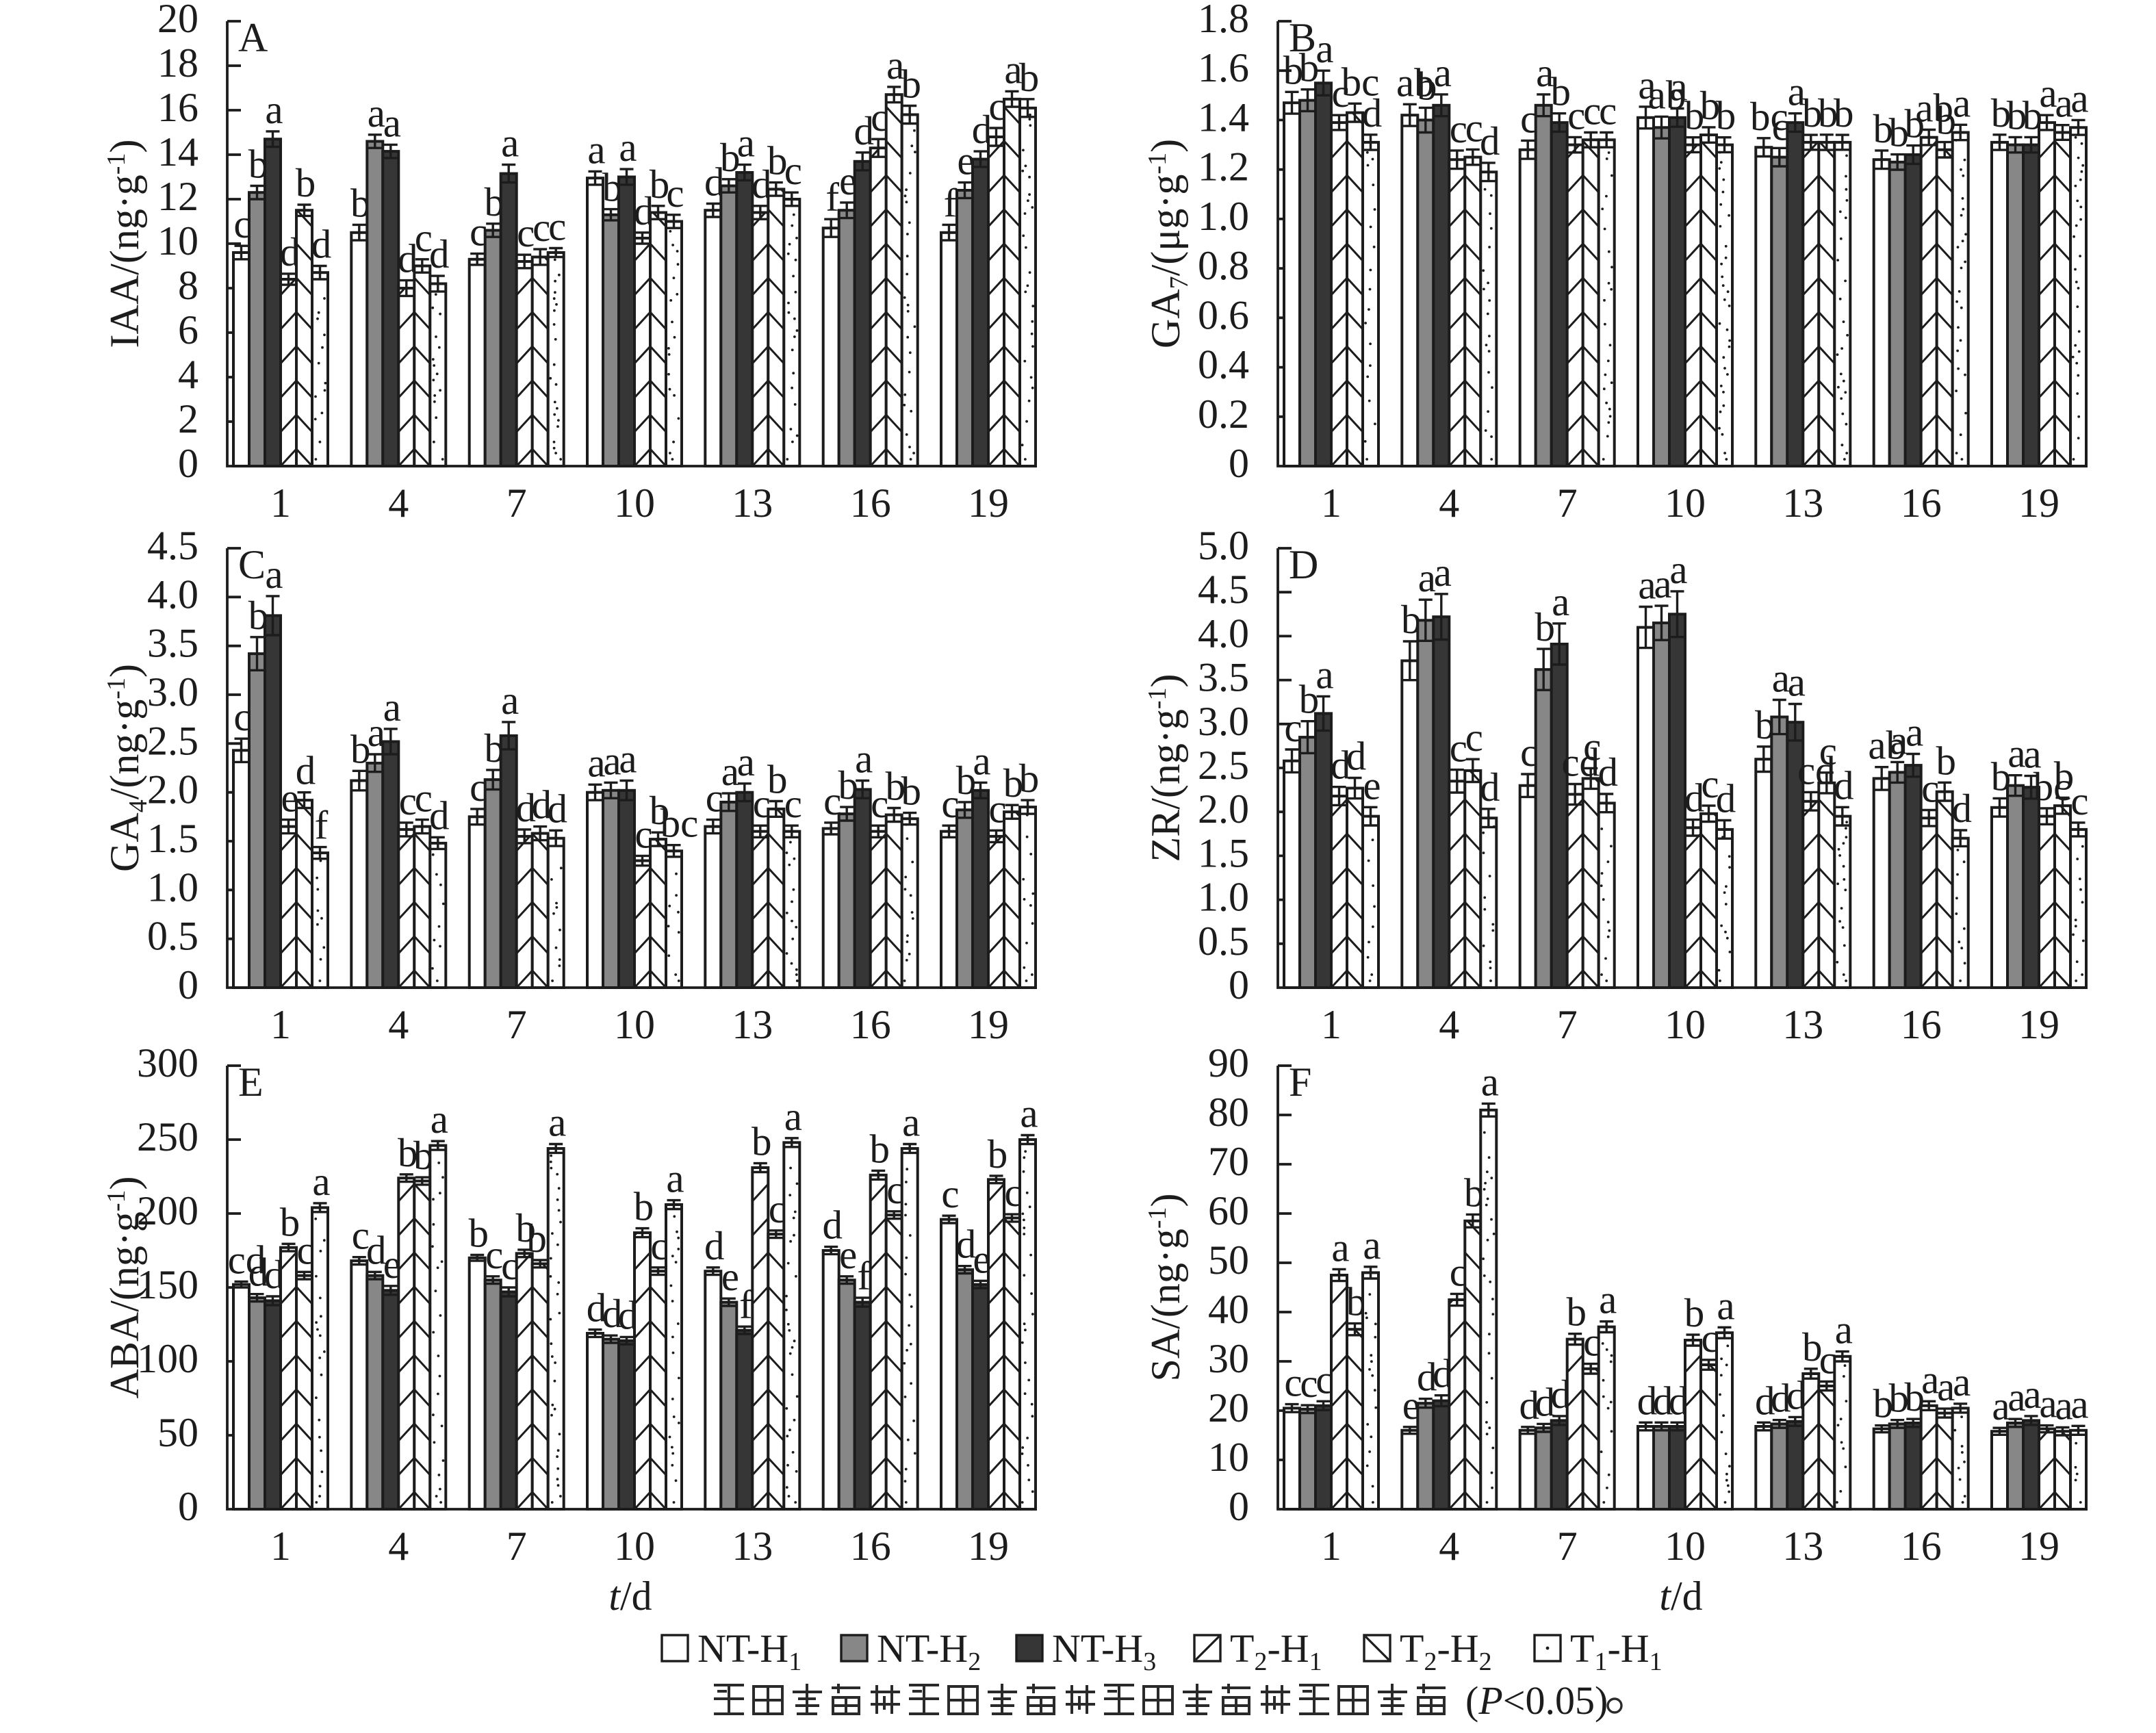 This screenshot has height=1733, width=2156. I want to click on svg-text: E, so click(251, 1082).